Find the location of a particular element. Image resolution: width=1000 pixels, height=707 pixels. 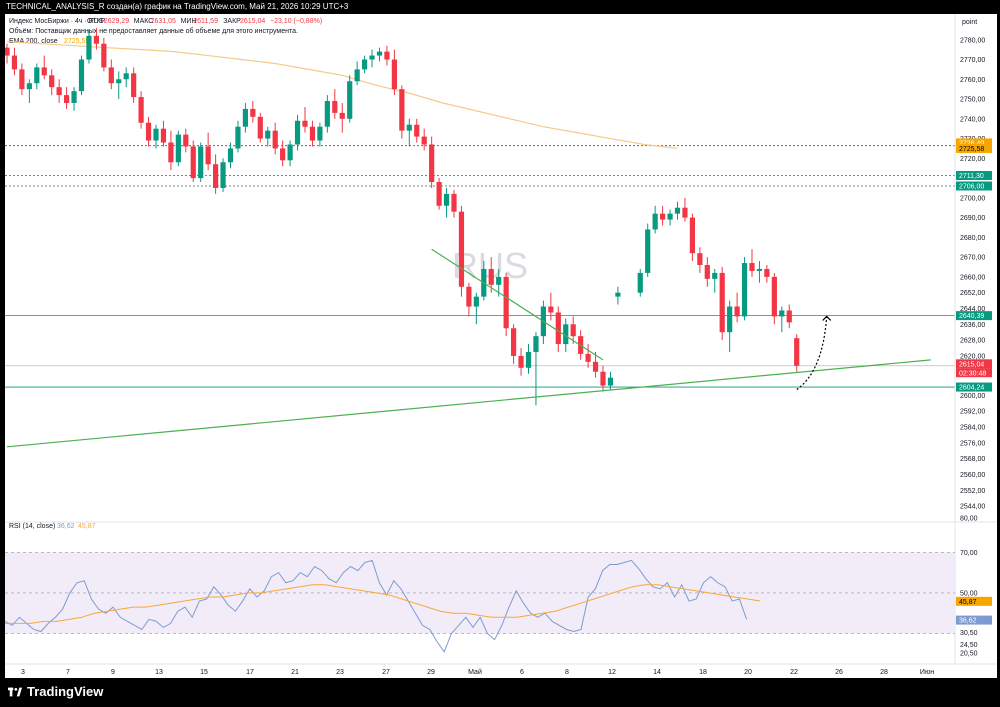

price-badge-text: 2640,39 is located at coordinates (971, 316).